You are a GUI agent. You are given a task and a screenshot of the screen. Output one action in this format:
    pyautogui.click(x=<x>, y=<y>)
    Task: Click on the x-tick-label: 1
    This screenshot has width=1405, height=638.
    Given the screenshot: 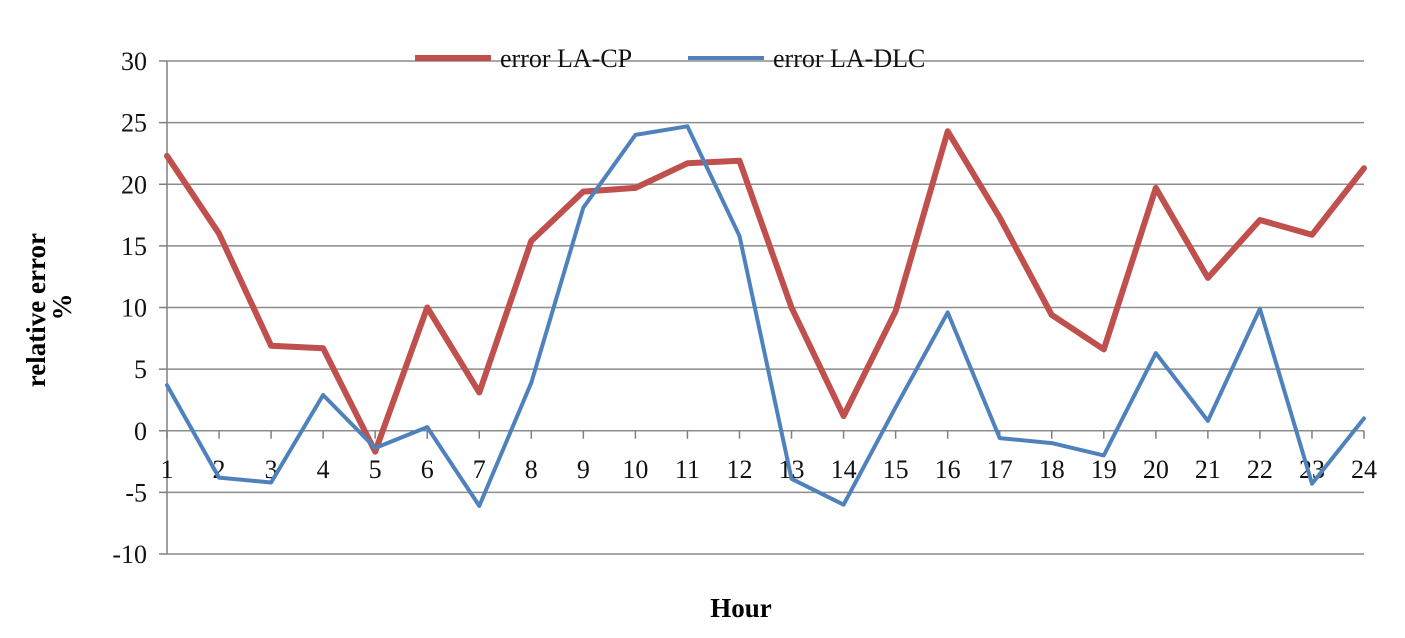 What is the action you would take?
    pyautogui.click(x=167, y=469)
    